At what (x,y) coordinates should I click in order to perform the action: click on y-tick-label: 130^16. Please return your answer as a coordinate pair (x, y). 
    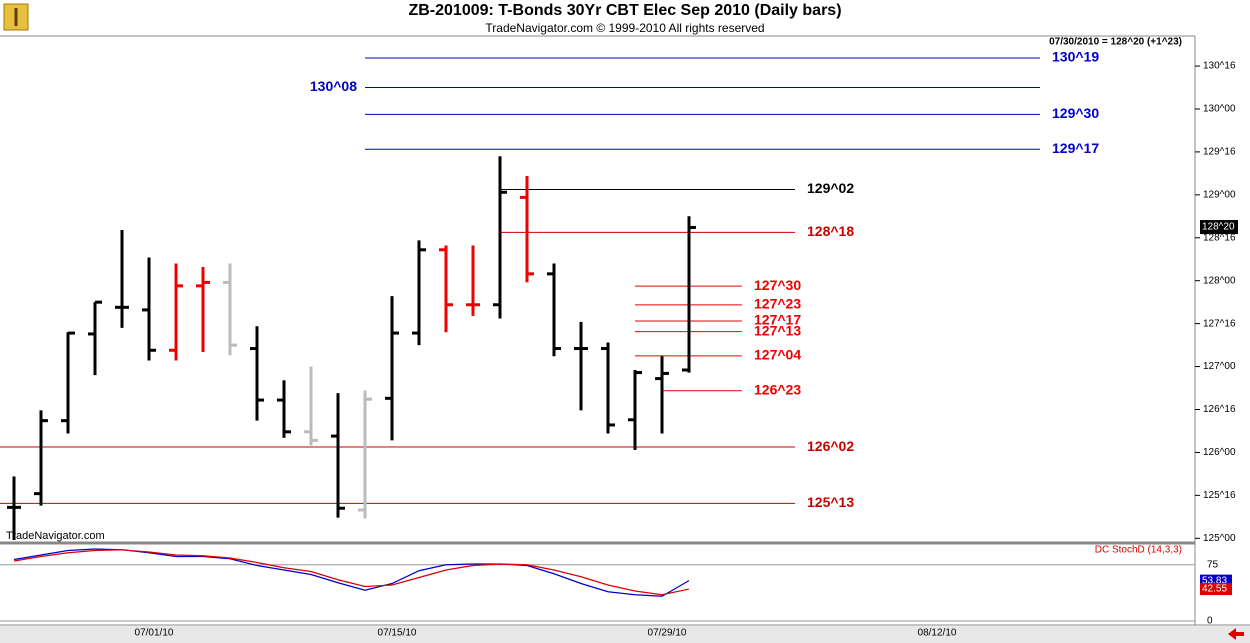
    Looking at the image, I should click on (1219, 66).